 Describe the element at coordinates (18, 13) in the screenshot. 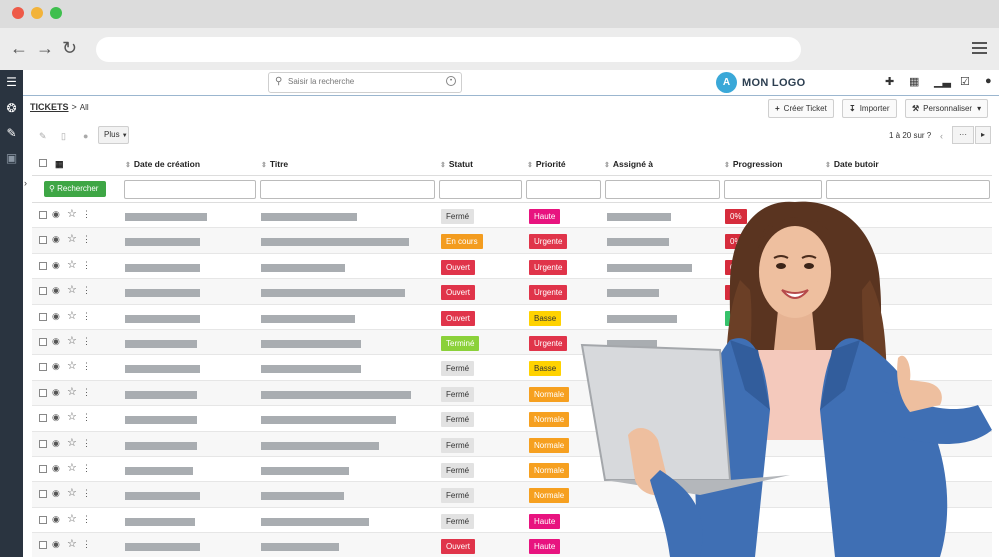

I see `close-window-button` at that location.